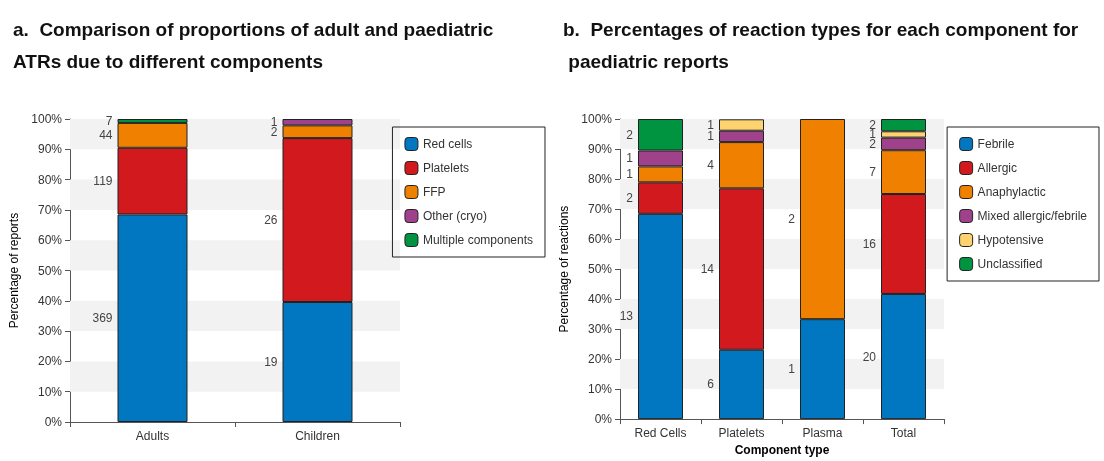  Describe the element at coordinates (102, 318) in the screenshot. I see `annotation: 369` at that location.